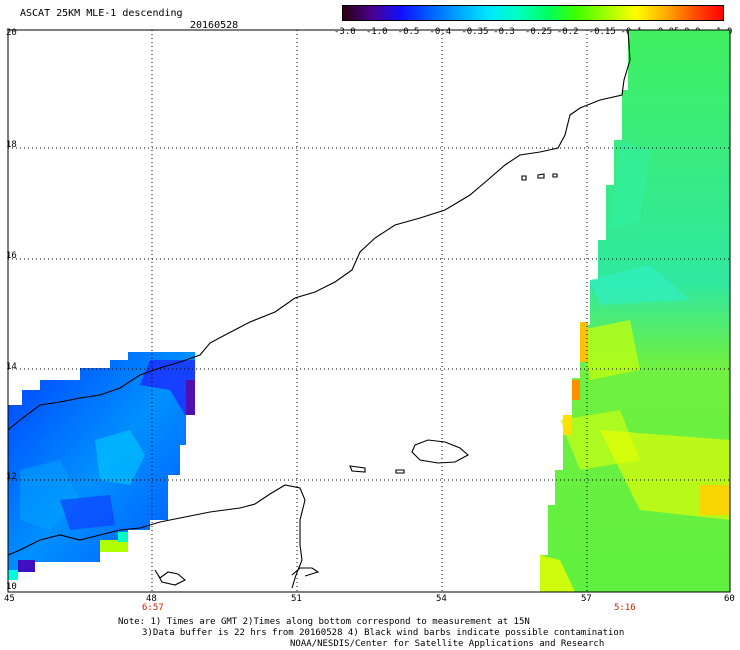 The height and width of the screenshot is (650, 740). I want to click on lat-label-16: 16, so click(11, 256).